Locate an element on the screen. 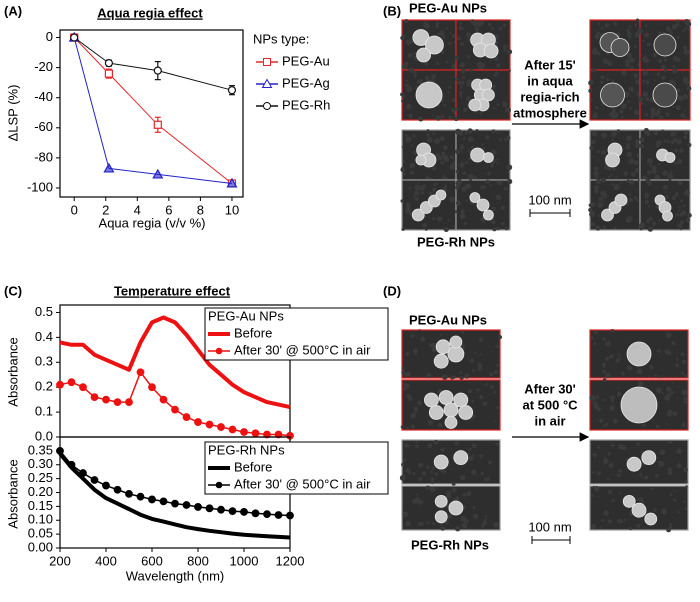  y-axis-label: Absorbance is located at coordinates (12, 371).